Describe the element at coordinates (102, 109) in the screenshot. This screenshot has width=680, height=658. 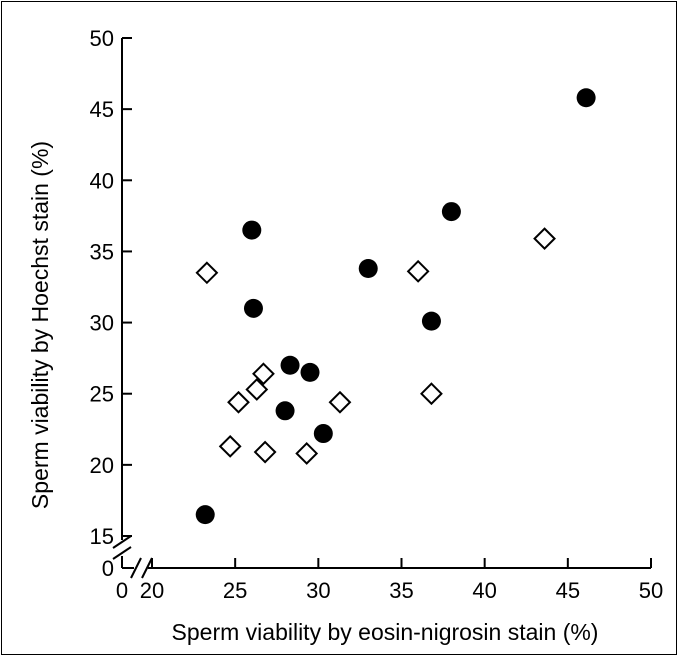
I see `y-tick-label: 45` at that location.